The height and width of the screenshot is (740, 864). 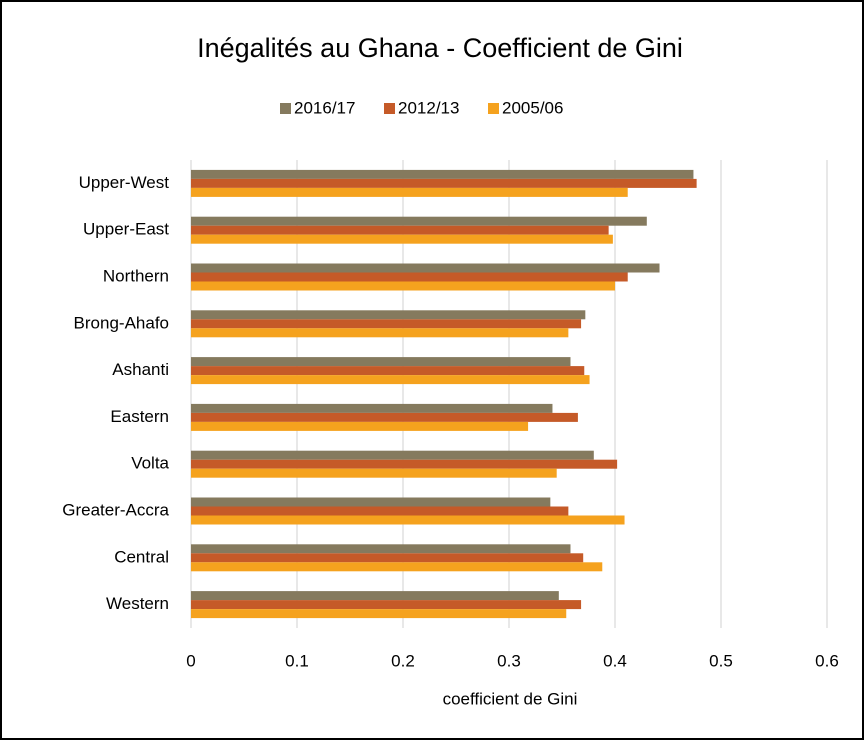 I want to click on y-tick-label: Upper-West, so click(x=124, y=182).